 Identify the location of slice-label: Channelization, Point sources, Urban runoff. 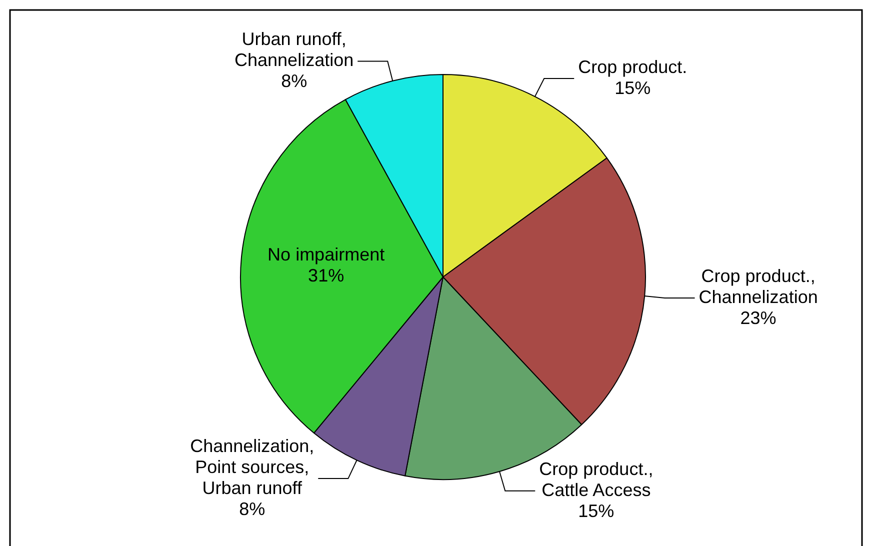
(252, 467).